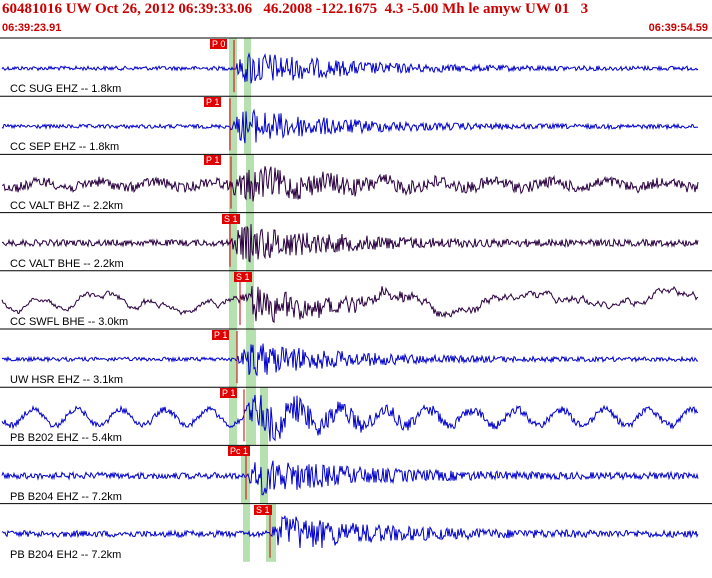  Describe the element at coordinates (67, 380) in the screenshot. I see `channel-label: UW HSR EHZ -- 3.1km` at that location.